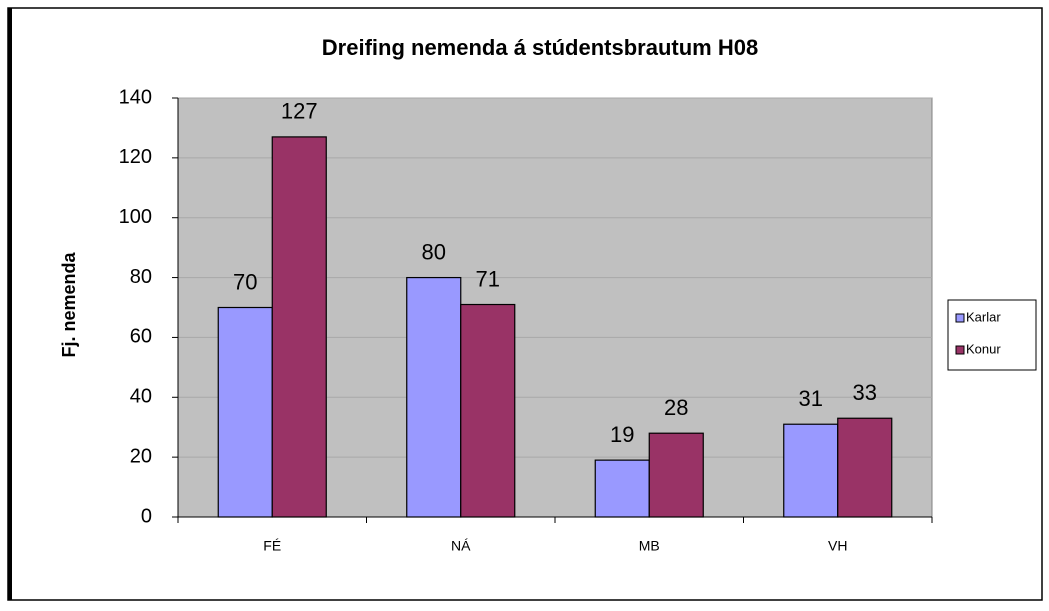  What do you see at coordinates (141, 456) in the screenshot?
I see `y-tick-label: 20` at bounding box center [141, 456].